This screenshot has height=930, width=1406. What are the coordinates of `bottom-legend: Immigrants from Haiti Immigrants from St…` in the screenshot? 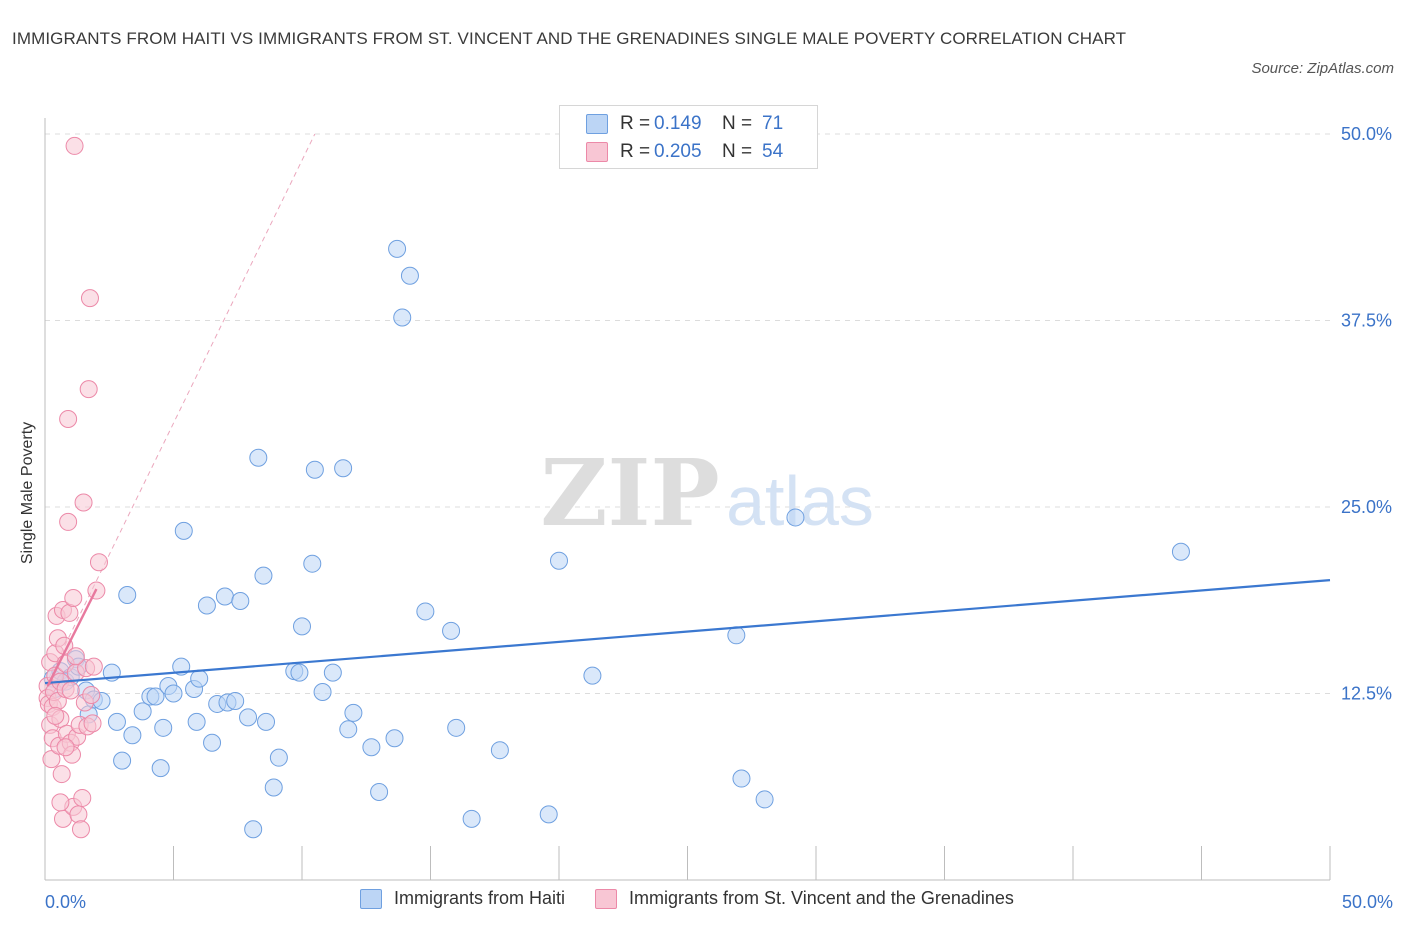 It's located at (702, 898).